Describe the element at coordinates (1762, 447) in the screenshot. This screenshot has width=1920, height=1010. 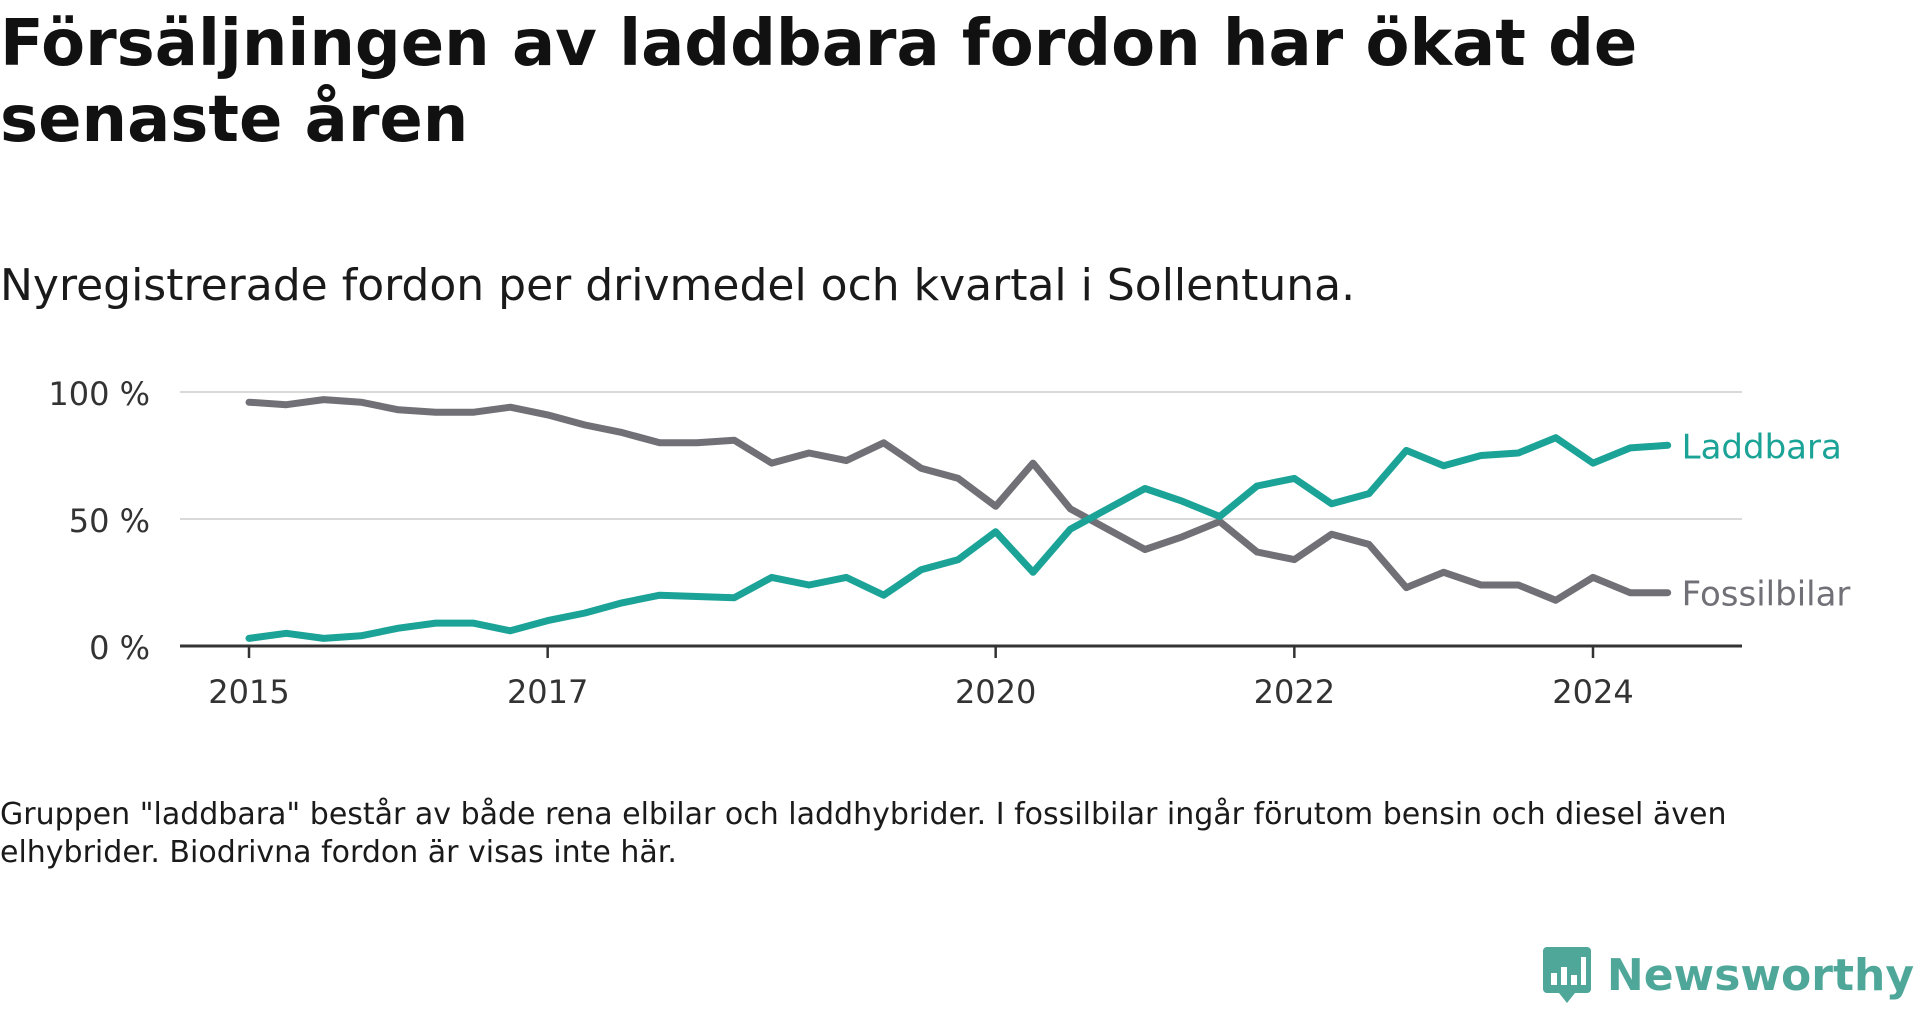
I see `series-label-laddbara: Laddbara` at that location.